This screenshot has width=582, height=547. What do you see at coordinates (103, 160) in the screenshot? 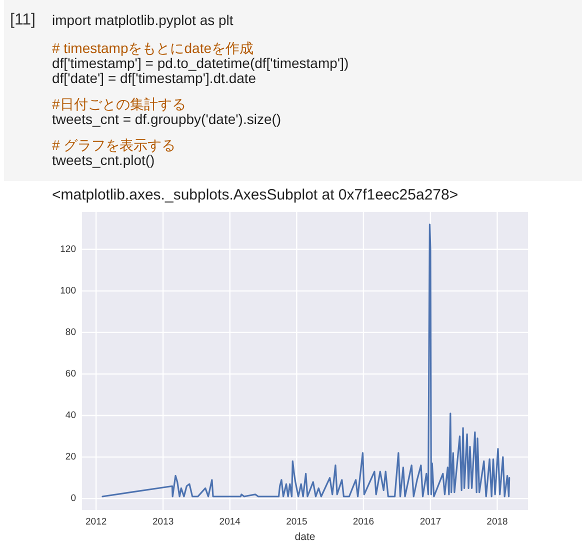
I see `text: tweets_cnt.plot()` at bounding box center [103, 160].